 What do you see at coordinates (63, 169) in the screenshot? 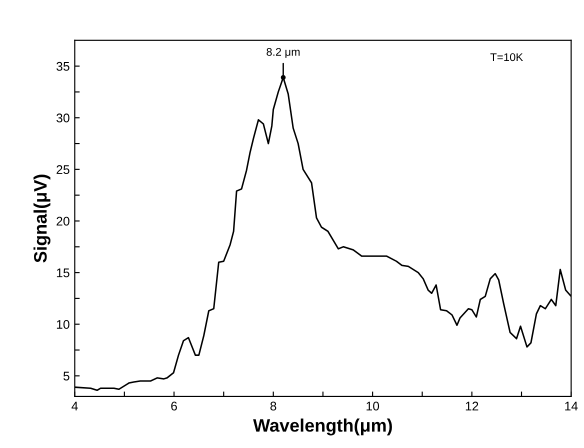
I see `y-tick-label: 25` at bounding box center [63, 169].